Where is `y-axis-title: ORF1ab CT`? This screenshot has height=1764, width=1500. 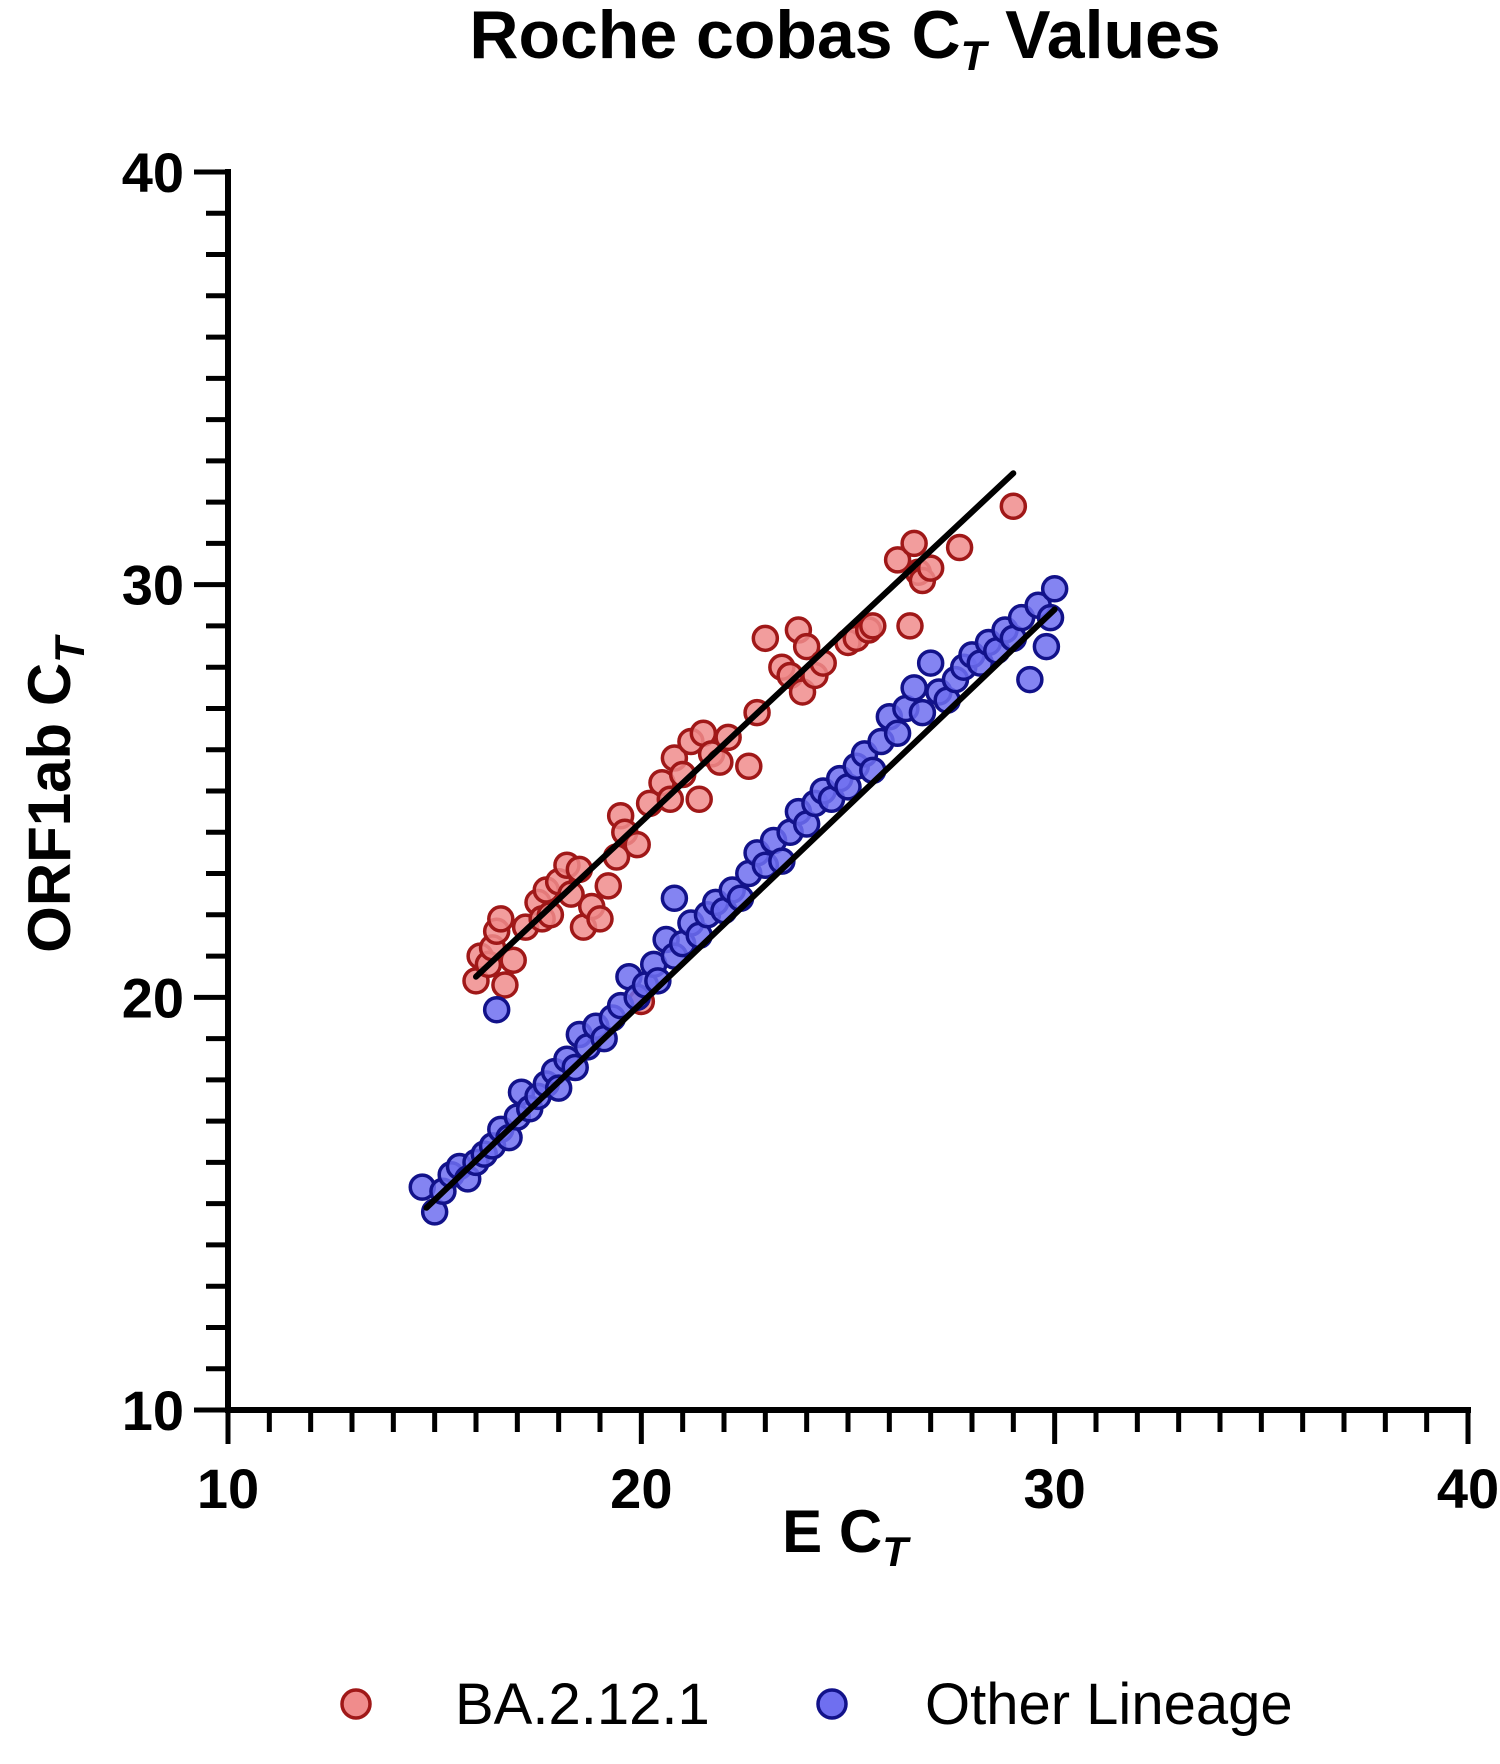 y-axis-title: ORF1ab CT is located at coordinates (54, 793).